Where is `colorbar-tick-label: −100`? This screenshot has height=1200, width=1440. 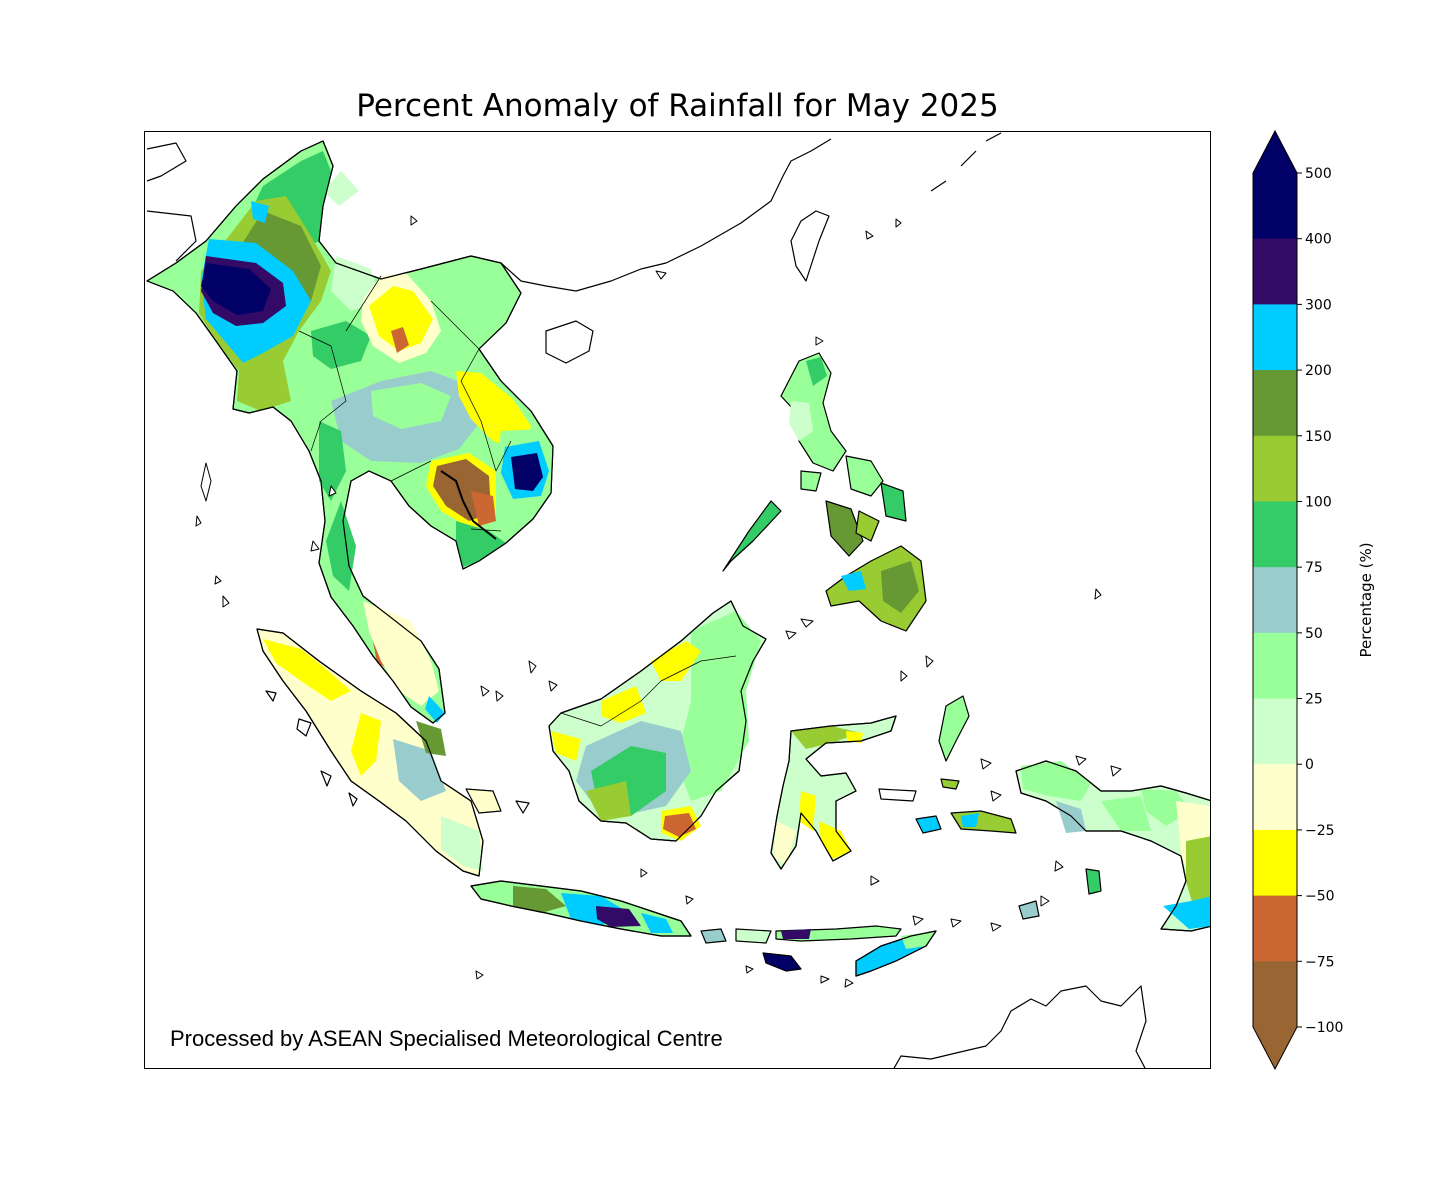
colorbar-tick-label: −100 is located at coordinates (1324, 1028).